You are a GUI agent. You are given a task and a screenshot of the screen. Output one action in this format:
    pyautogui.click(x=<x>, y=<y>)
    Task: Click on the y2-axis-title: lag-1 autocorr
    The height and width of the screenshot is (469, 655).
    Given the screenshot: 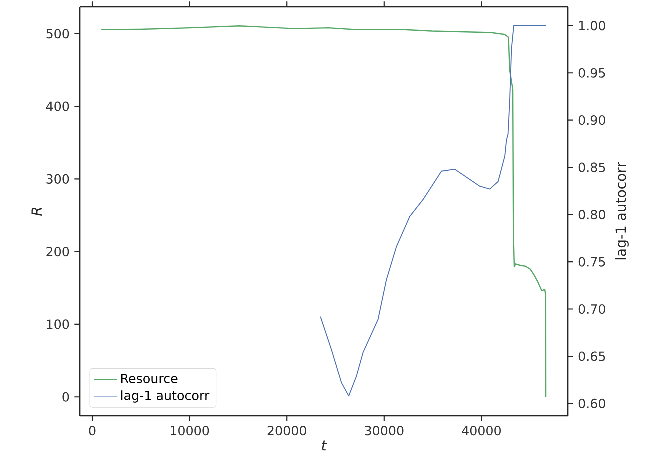 What is the action you would take?
    pyautogui.click(x=622, y=211)
    